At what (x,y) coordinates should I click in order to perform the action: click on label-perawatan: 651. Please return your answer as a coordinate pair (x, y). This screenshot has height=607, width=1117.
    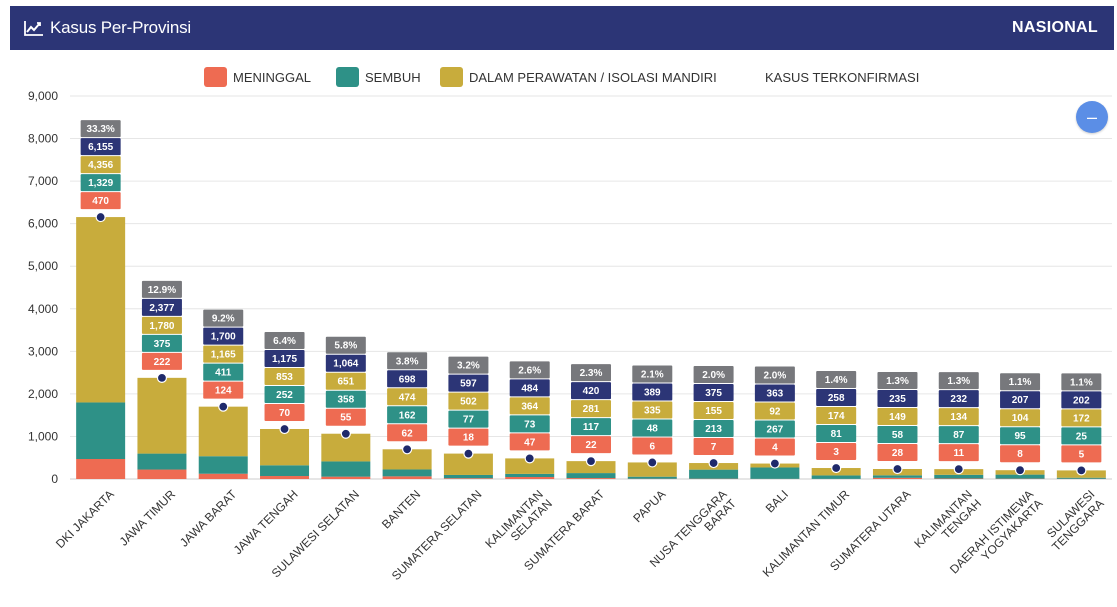
    Looking at the image, I should click on (345, 382).